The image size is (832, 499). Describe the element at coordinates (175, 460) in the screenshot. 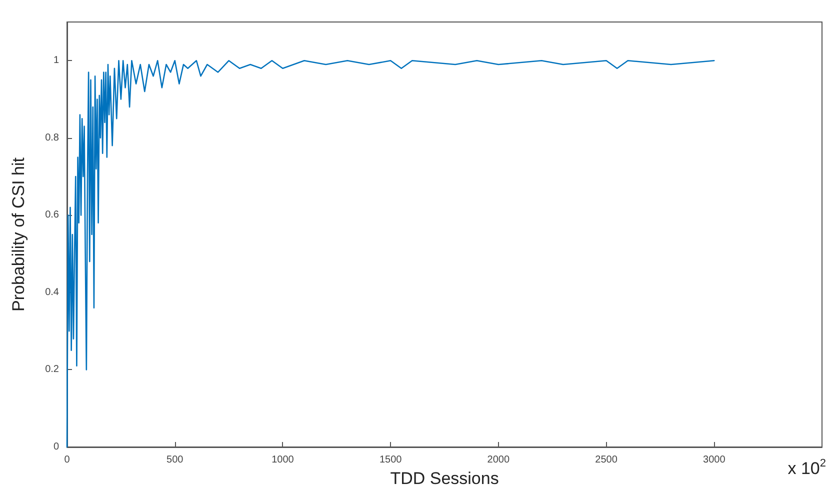

I see `x-tick-label: 500` at that location.